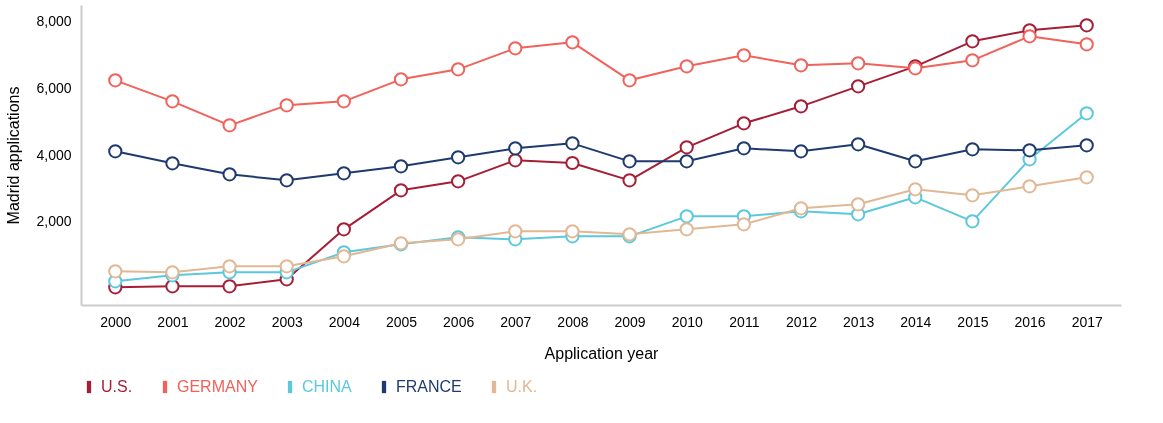 This screenshot has height=423, width=1163. Describe the element at coordinates (54, 221) in the screenshot. I see `y-tick-label: 2,000` at that location.